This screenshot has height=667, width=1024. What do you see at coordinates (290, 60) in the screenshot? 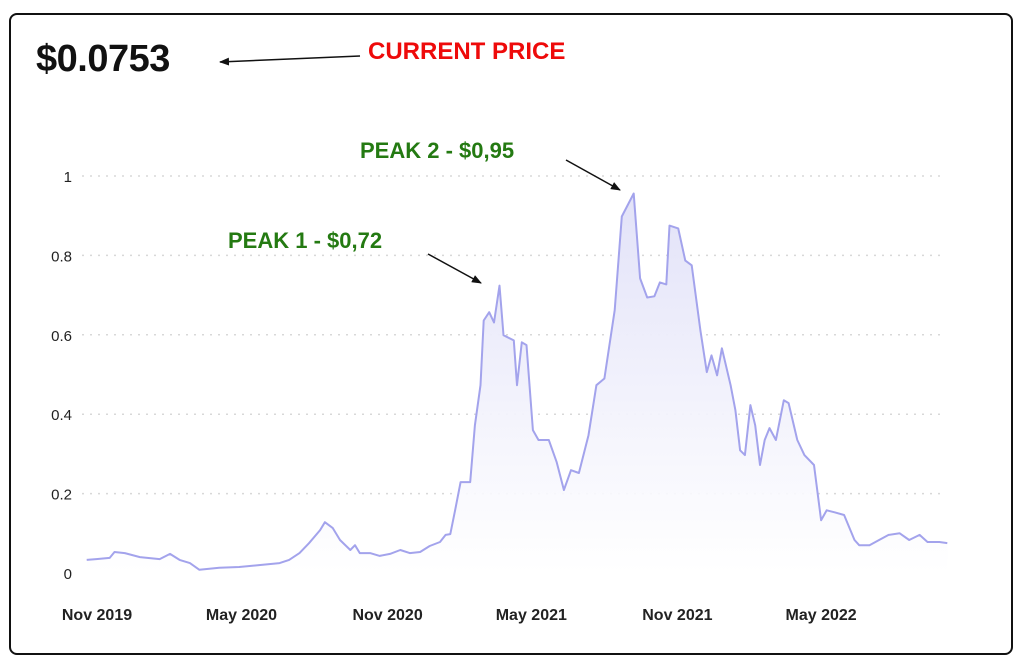
I see `current-price-arrow` at bounding box center [290, 60].